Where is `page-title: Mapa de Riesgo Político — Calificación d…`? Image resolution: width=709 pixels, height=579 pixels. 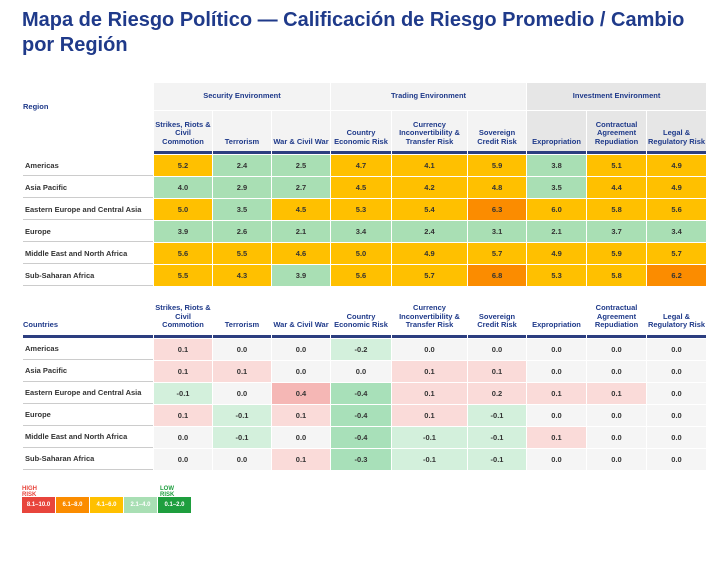
page-title: Mapa de Riesgo Político — Calificación d… is located at coordinates (353, 32).